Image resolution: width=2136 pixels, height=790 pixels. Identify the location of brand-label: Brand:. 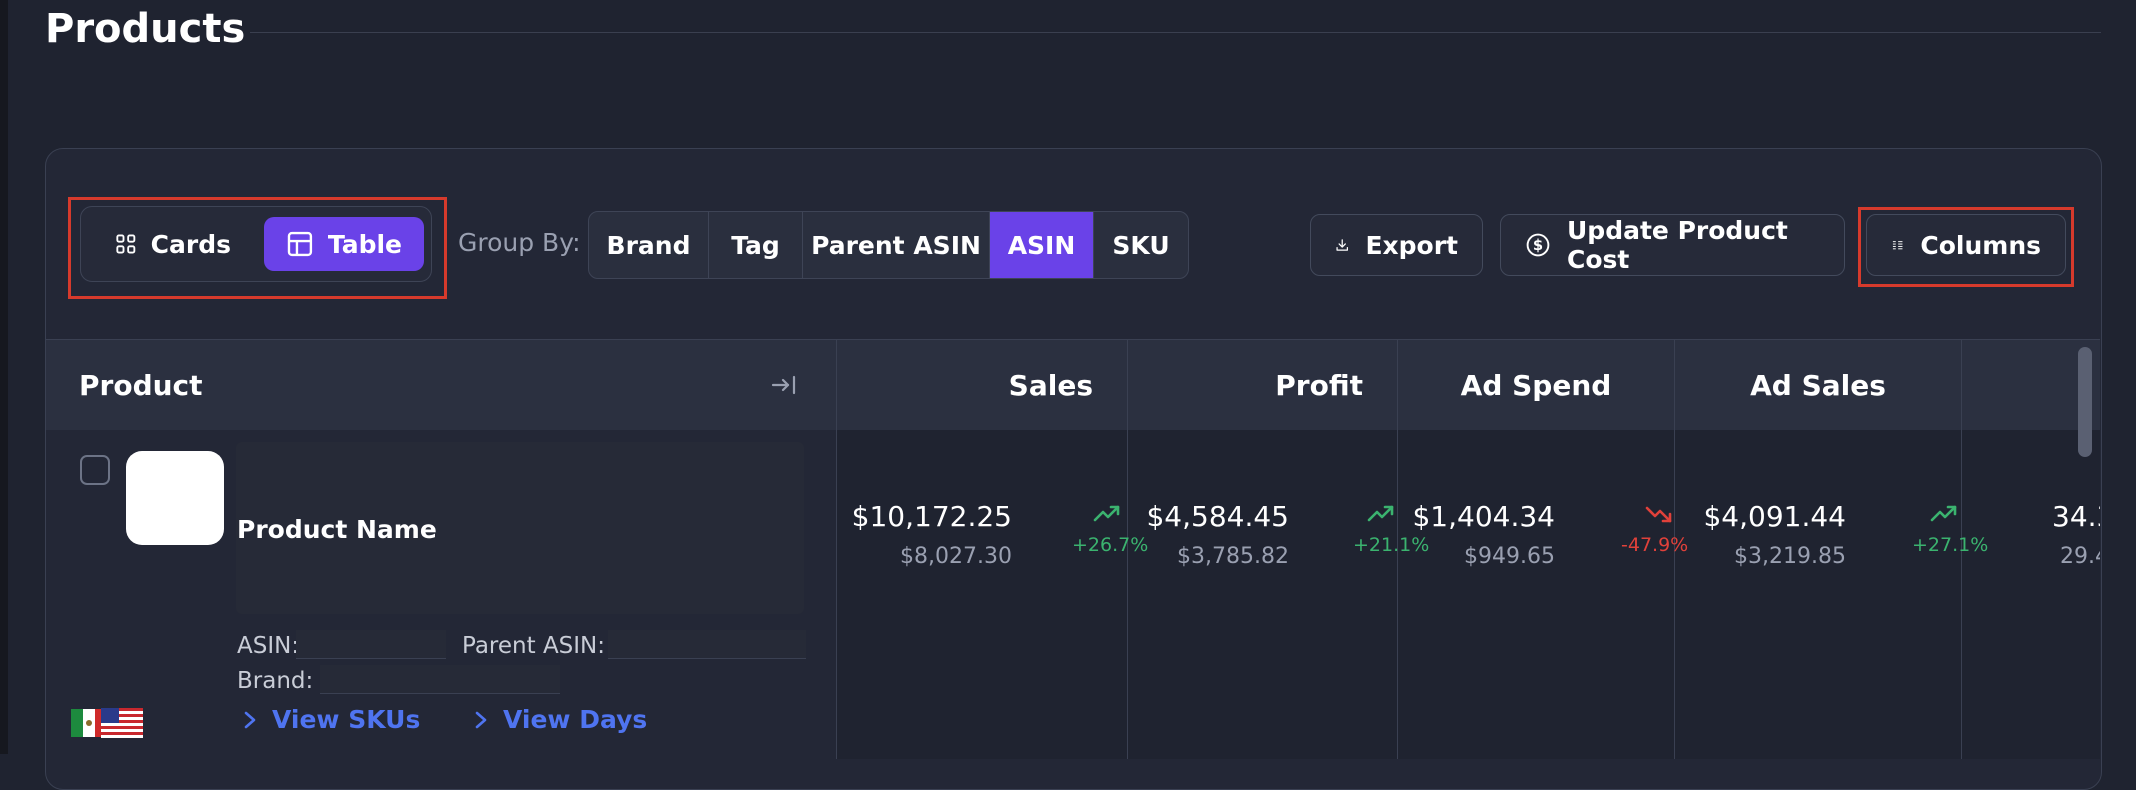
(275, 681).